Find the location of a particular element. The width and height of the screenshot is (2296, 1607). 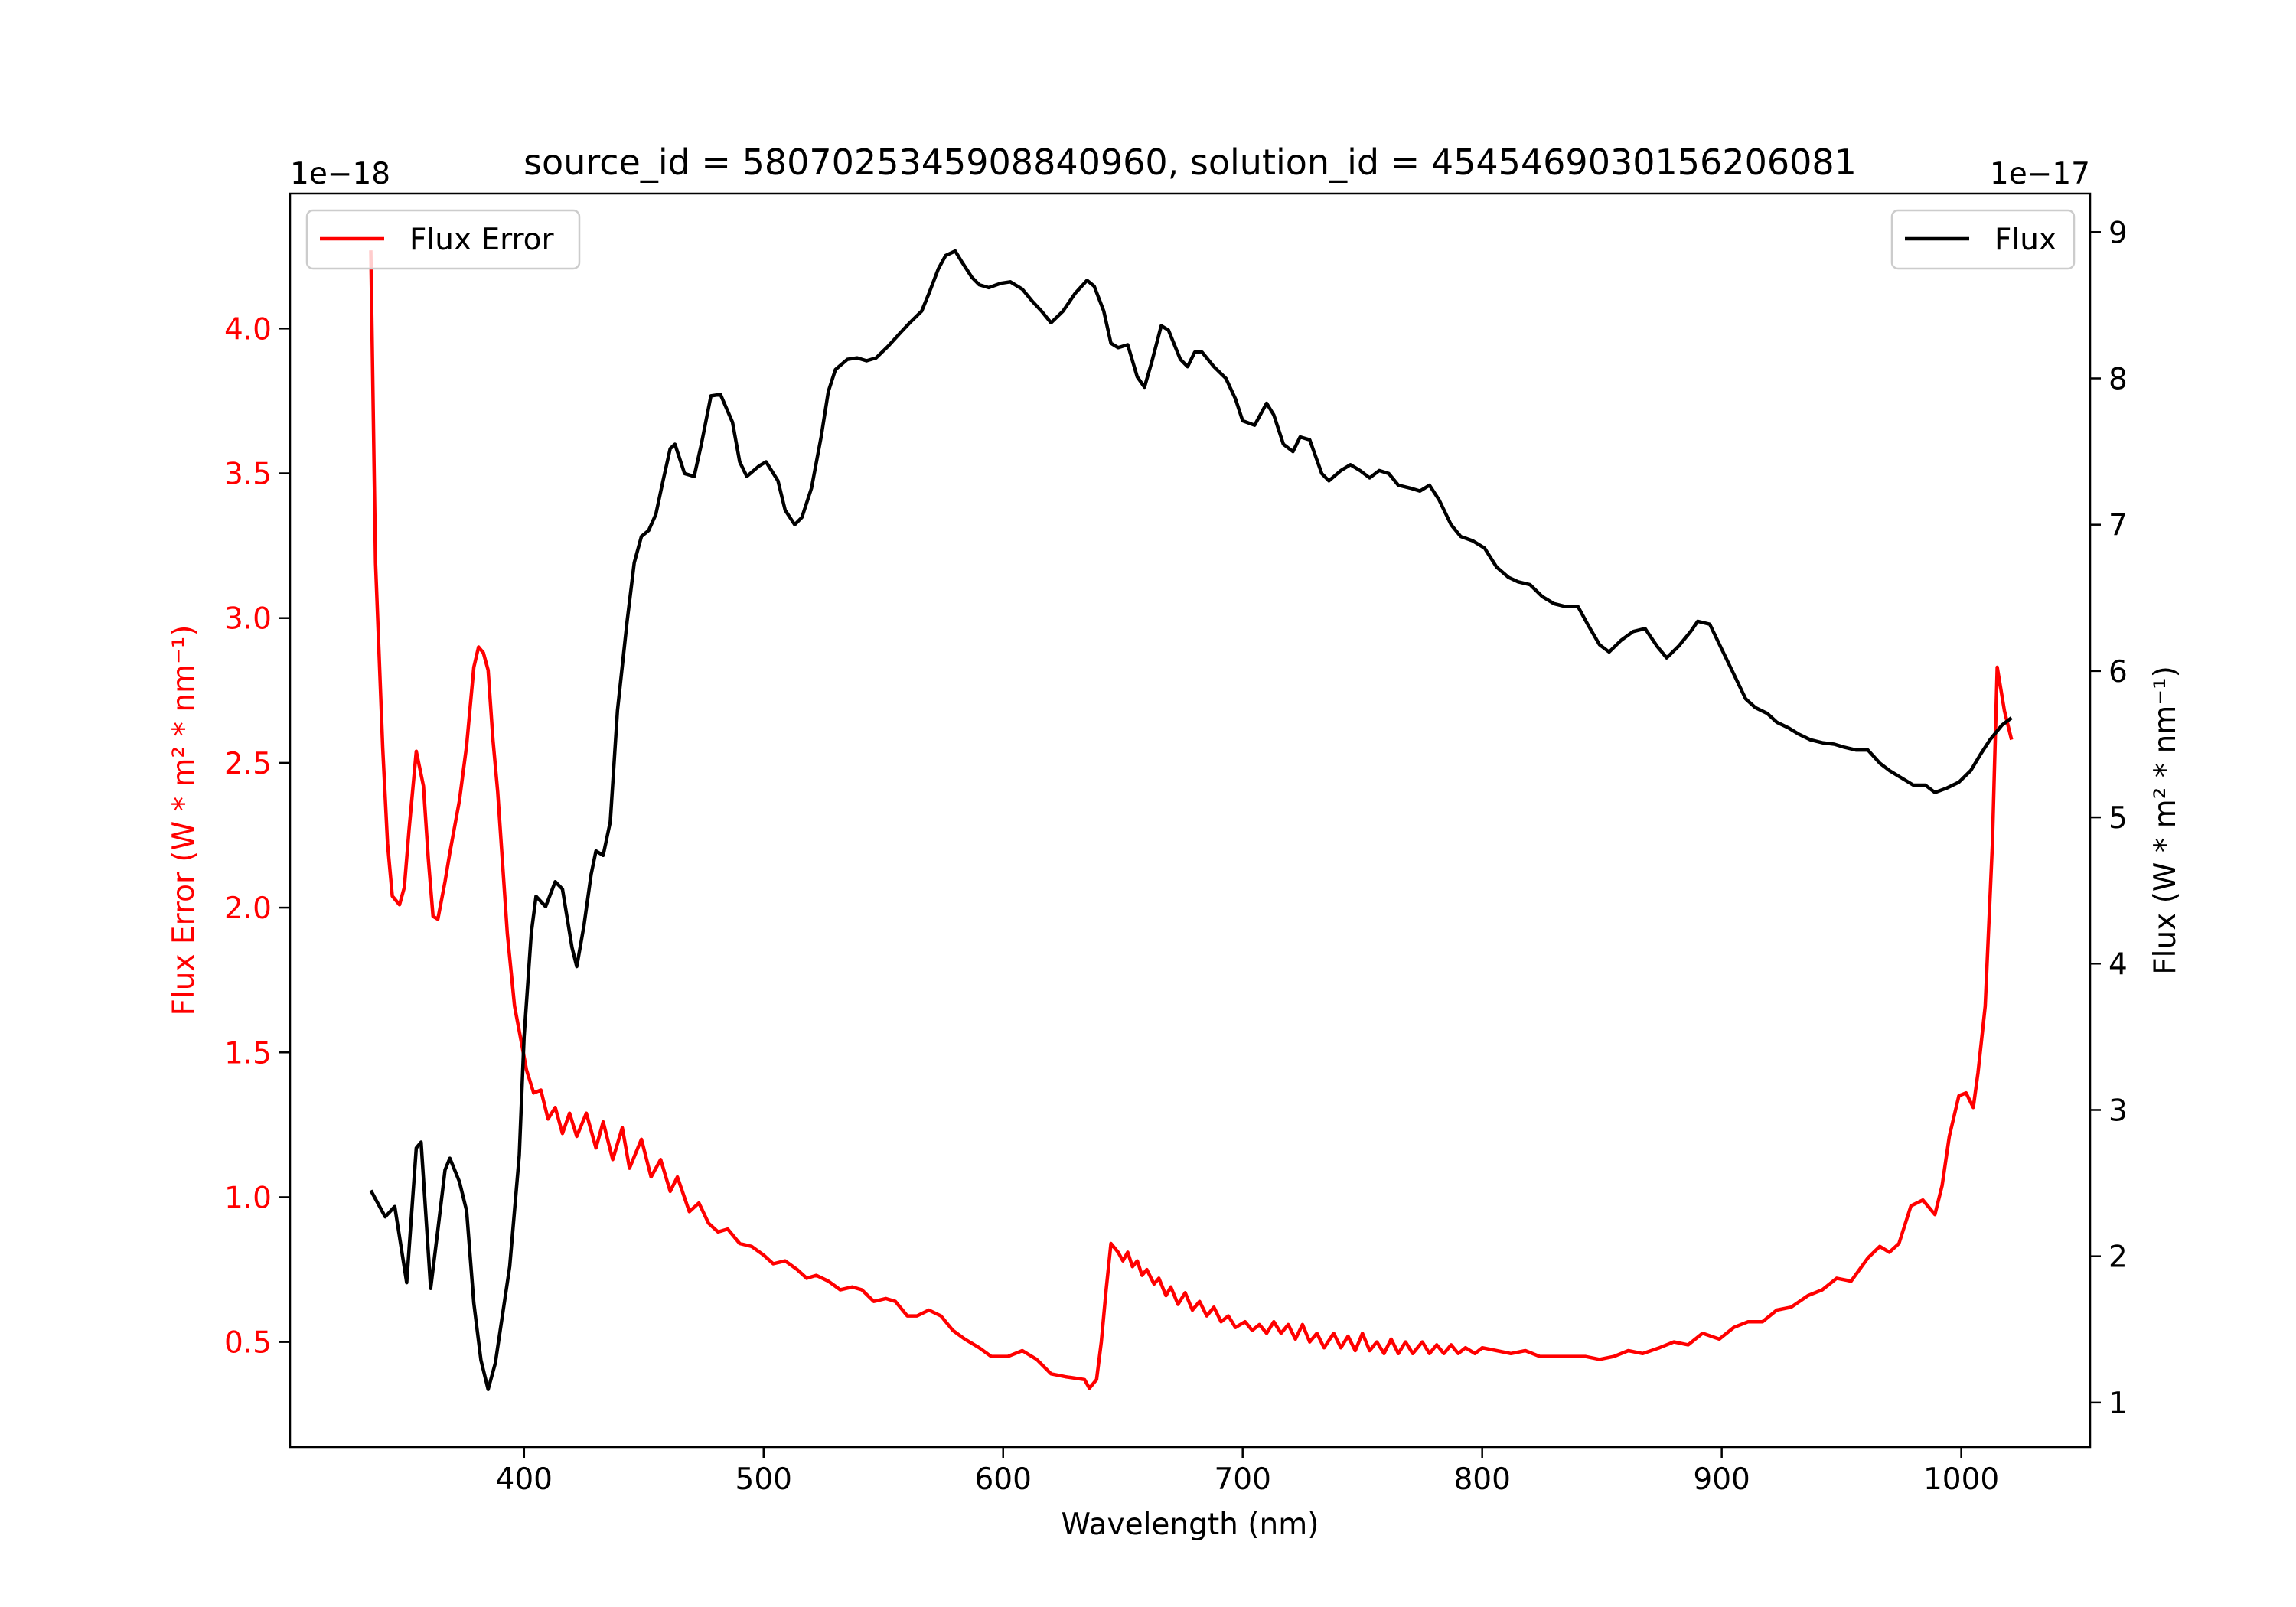

right-offset-text: 1e−17 is located at coordinates (2040, 174).